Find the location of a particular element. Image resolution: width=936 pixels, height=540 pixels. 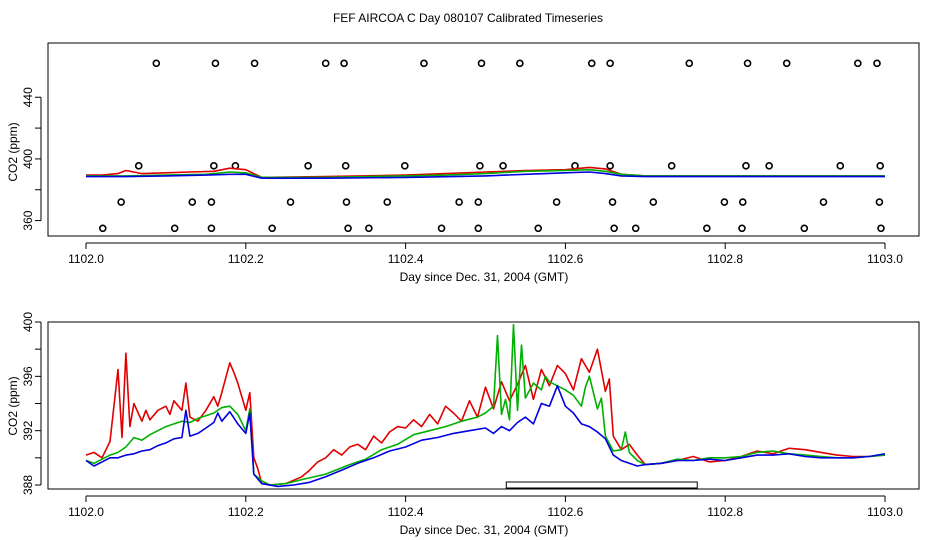

y-axis: 388 392 396 400 is located at coordinates (31, 403).